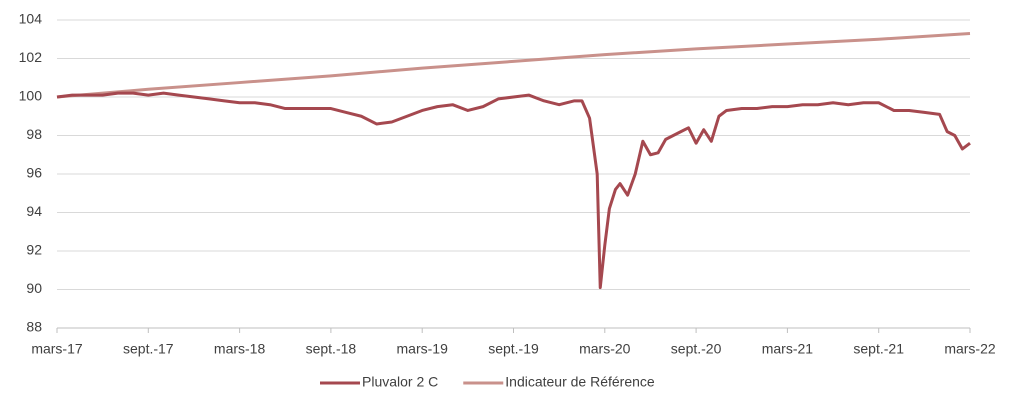 The image size is (1023, 417). Describe the element at coordinates (34, 288) in the screenshot. I see `y-tick-label: 90` at that location.